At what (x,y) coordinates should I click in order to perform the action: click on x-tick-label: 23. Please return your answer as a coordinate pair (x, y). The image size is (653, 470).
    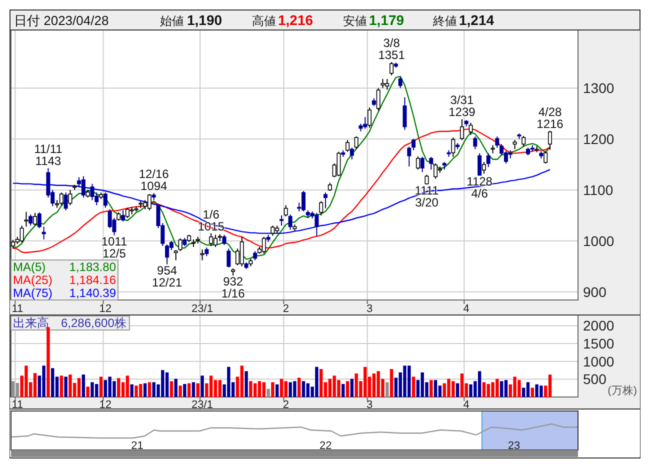
    Looking at the image, I should click on (514, 446).